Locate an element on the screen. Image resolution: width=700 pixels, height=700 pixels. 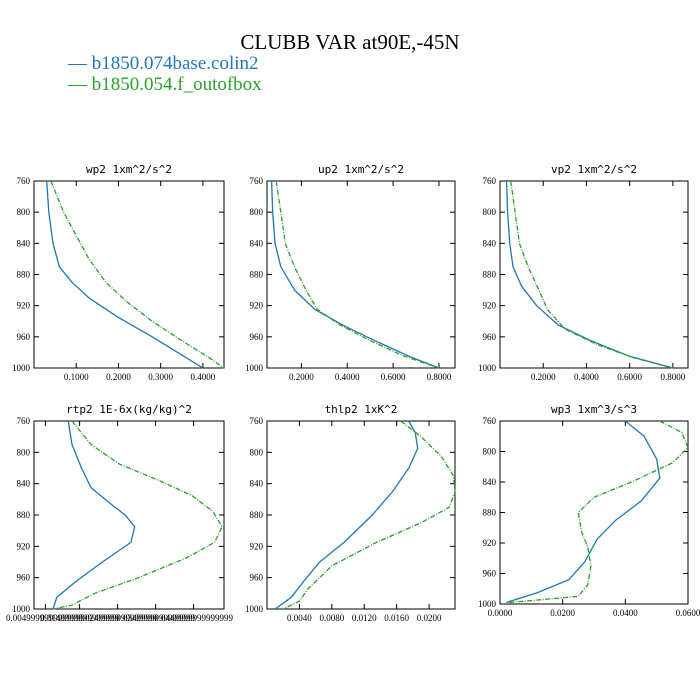
panel-2-ytick-label-3: 880 is located at coordinates (257, 275).